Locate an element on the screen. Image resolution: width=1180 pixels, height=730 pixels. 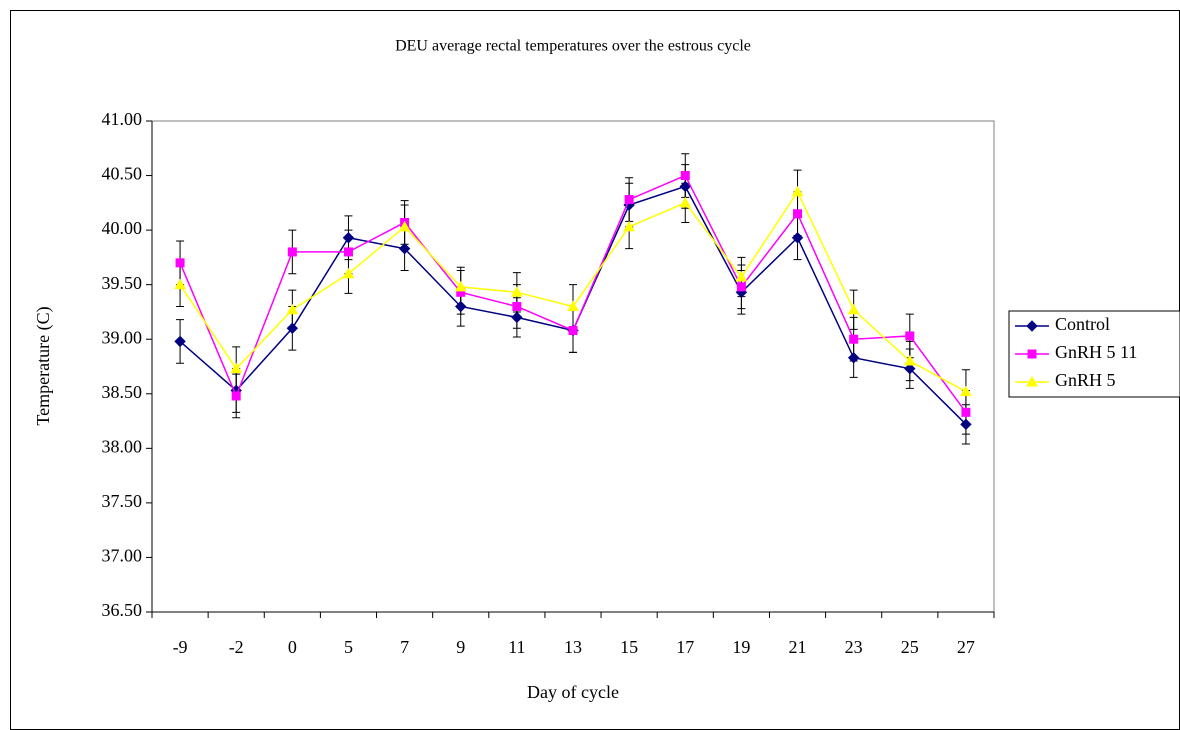
x-tick-label: 19 is located at coordinates (741, 647).